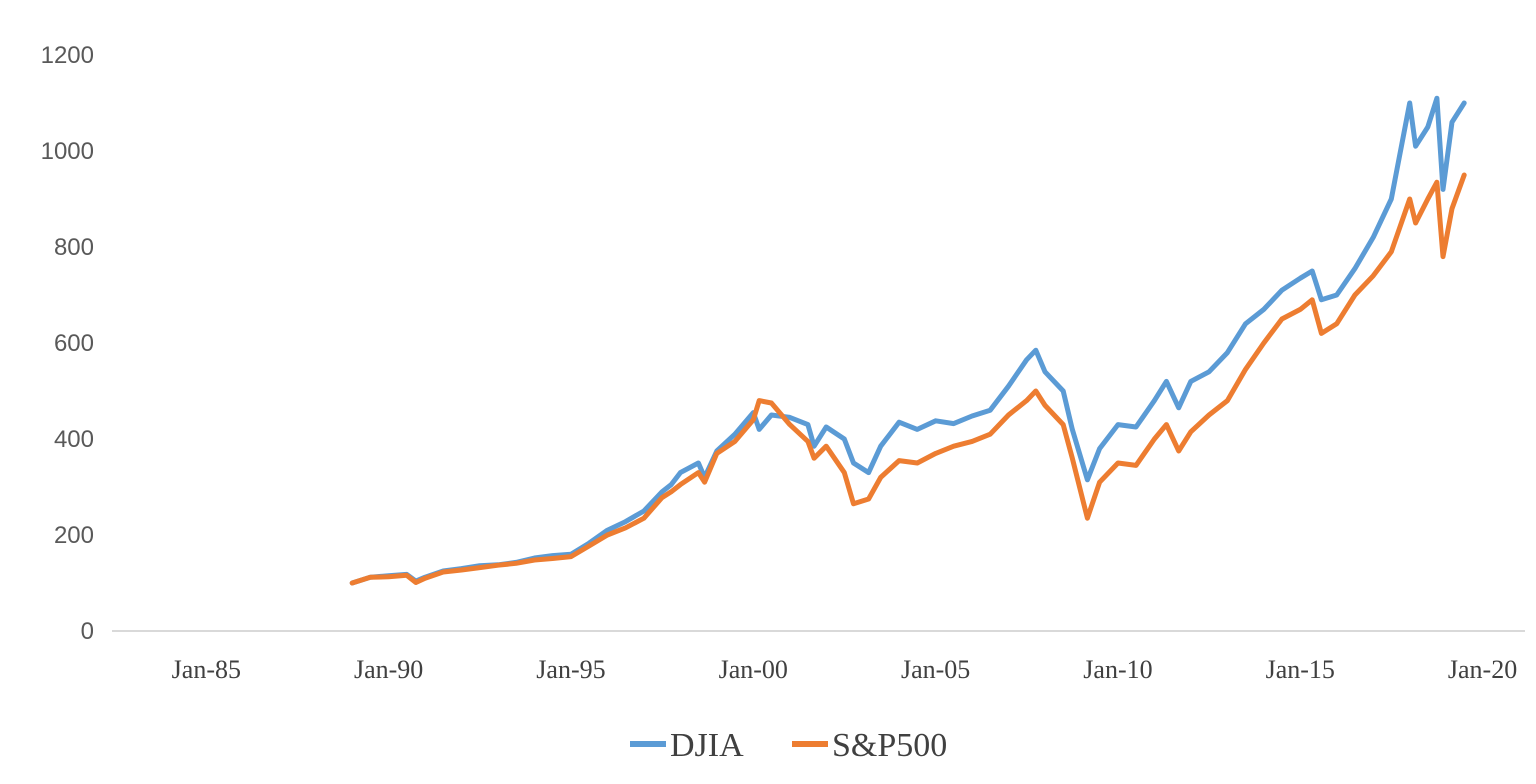 Image resolution: width=1536 pixels, height=784 pixels. What do you see at coordinates (707, 745) in the screenshot?
I see `legend-label-djia: DJIA` at bounding box center [707, 745].